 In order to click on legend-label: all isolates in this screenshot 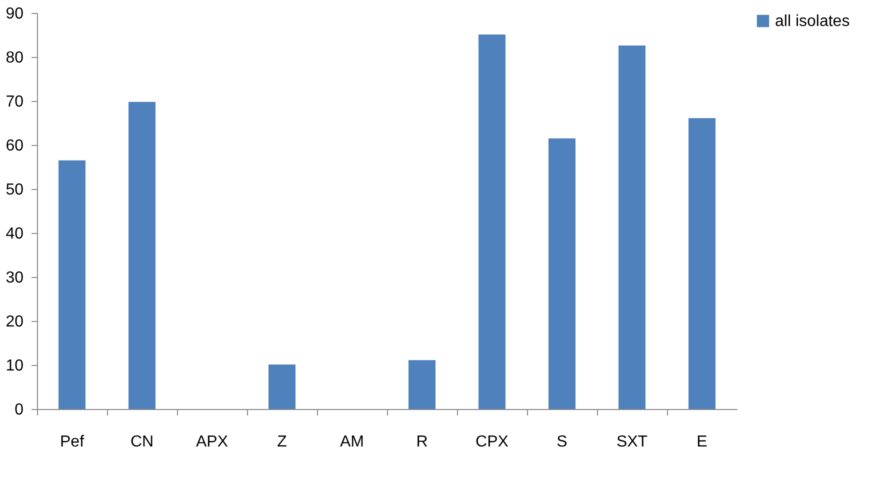, I will do `click(812, 21)`.